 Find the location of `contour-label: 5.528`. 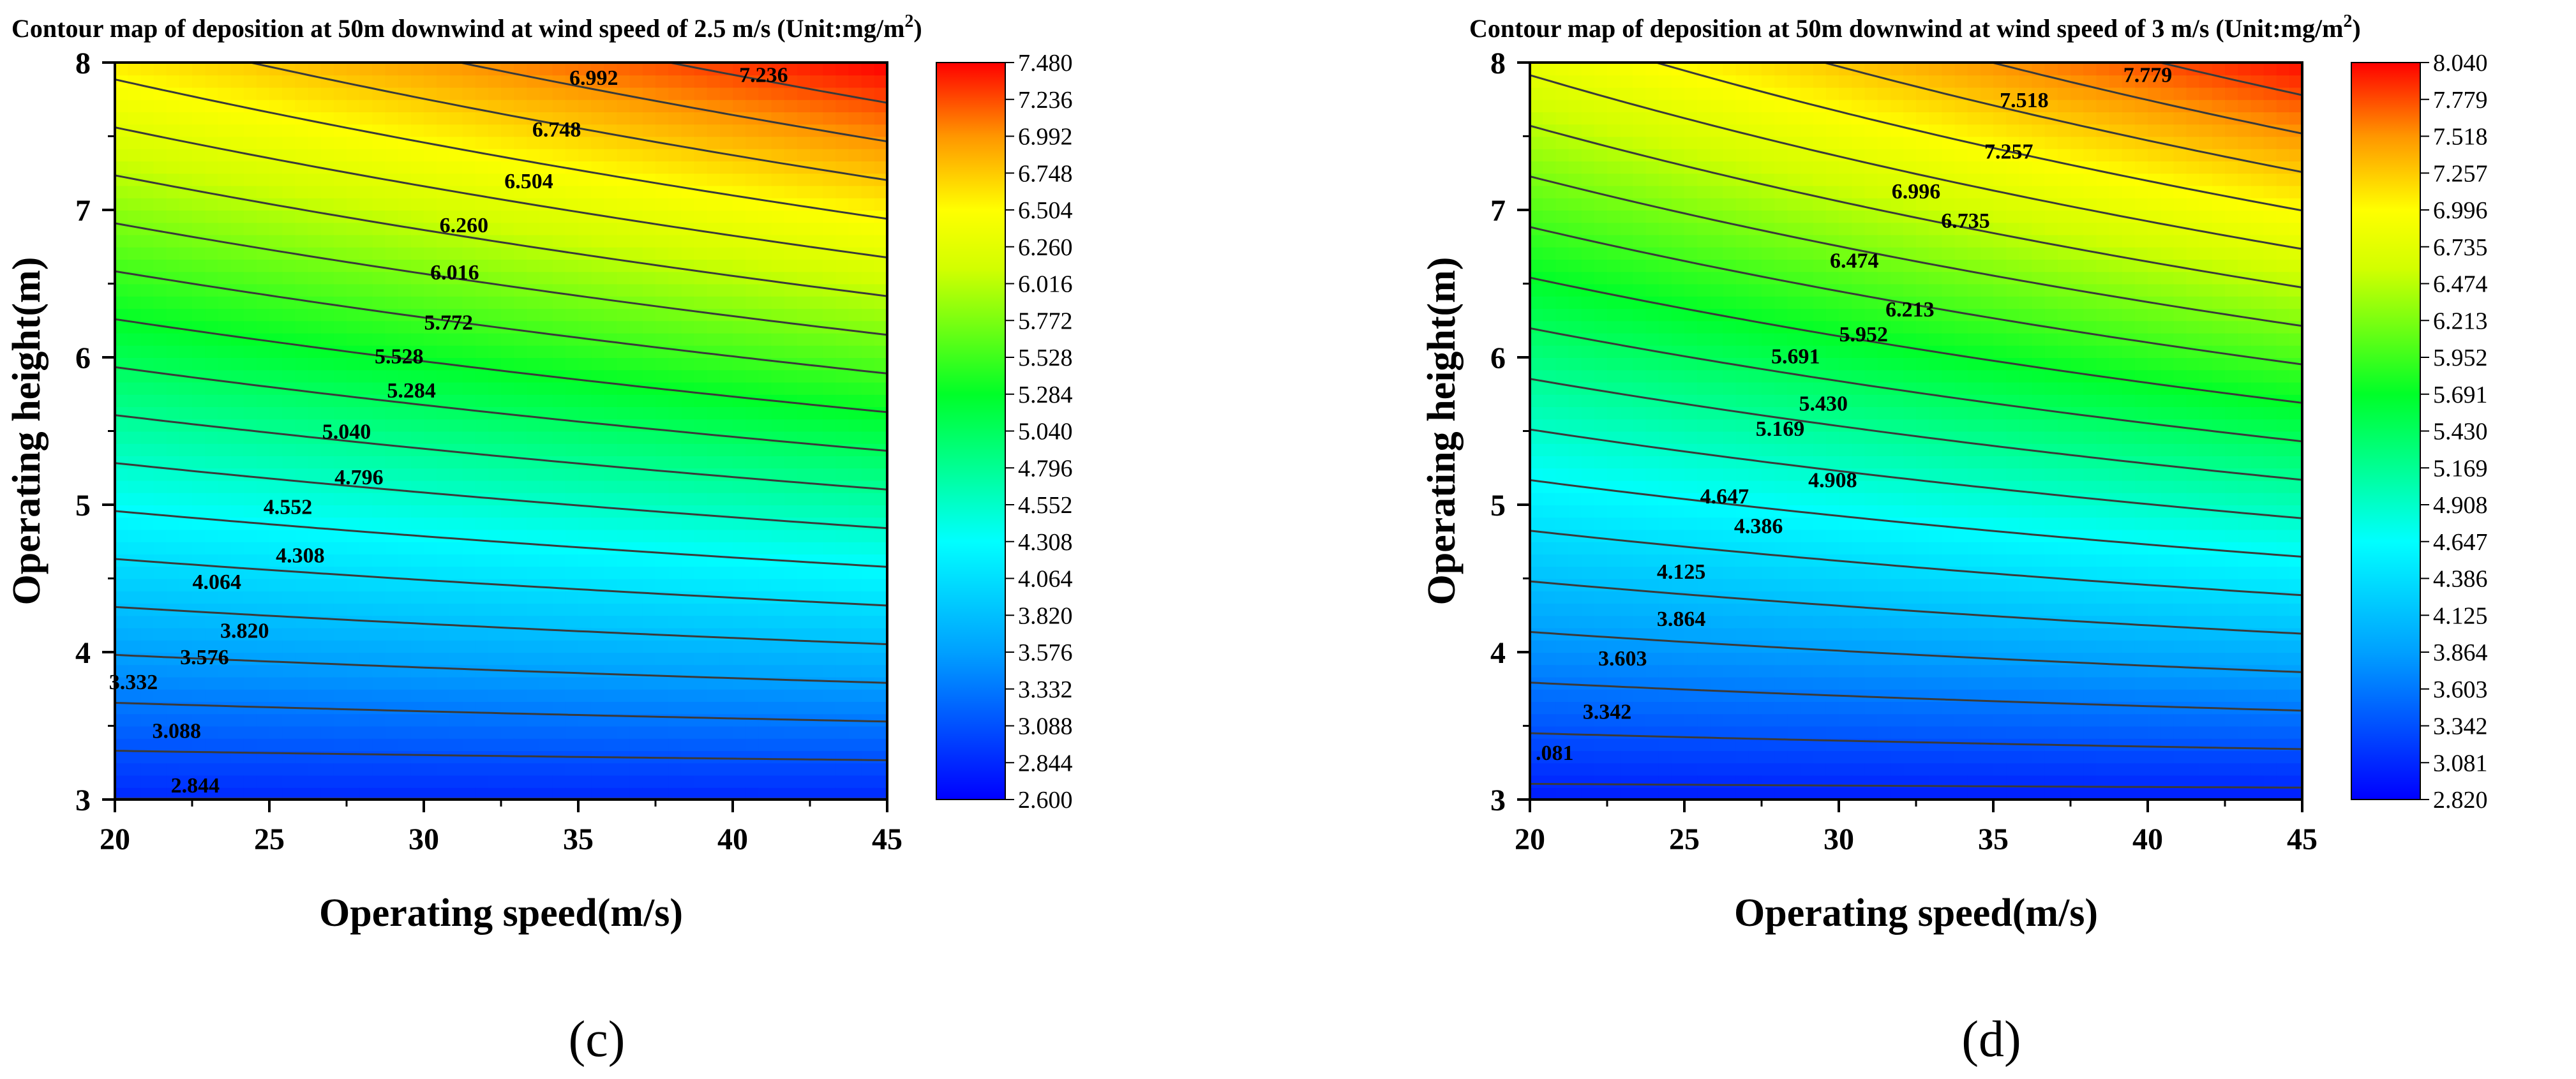

contour-label: 5.528 is located at coordinates (399, 357).